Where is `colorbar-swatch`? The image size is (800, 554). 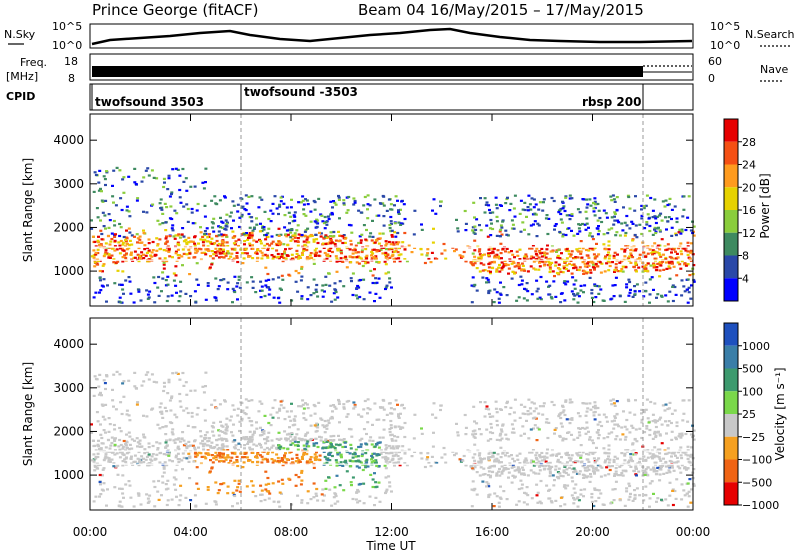 colorbar-swatch is located at coordinates (731, 402).